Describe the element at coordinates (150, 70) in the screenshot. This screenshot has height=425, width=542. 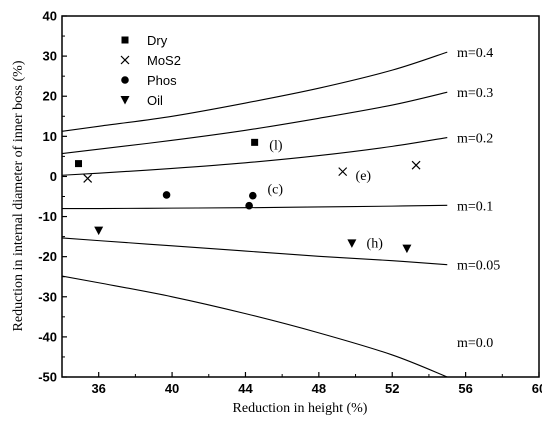
I see `legend: Dry MoS2 Phos Oil` at that location.